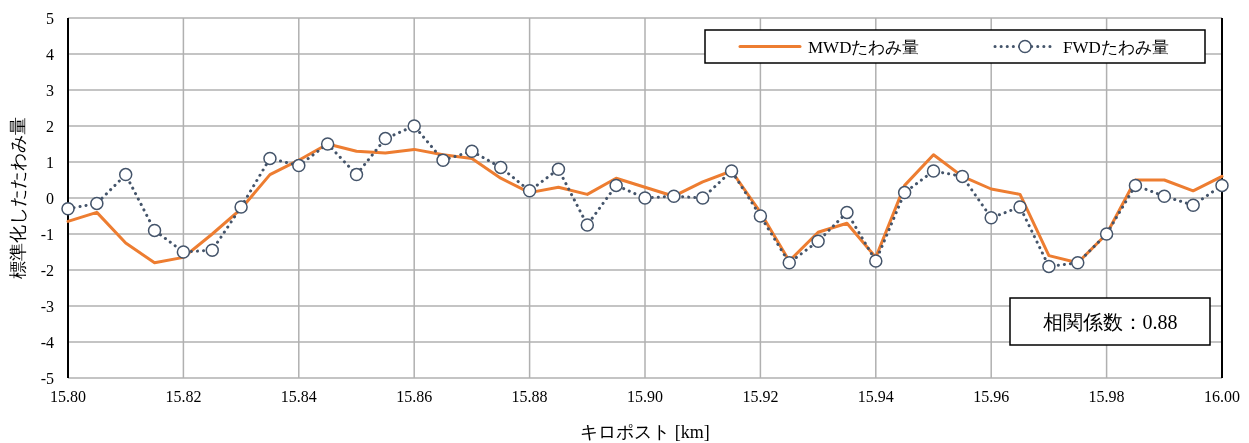  What do you see at coordinates (68, 396) in the screenshot?
I see `x-tick-label: 15.80` at bounding box center [68, 396].